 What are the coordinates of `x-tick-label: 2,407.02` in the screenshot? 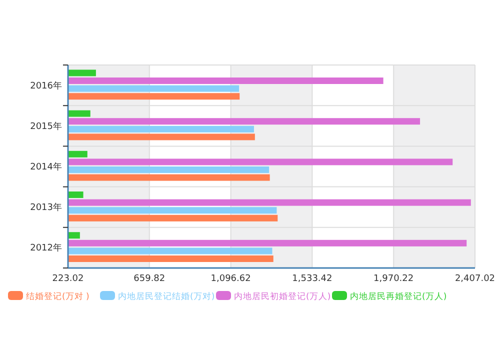 It's located at (475, 279).